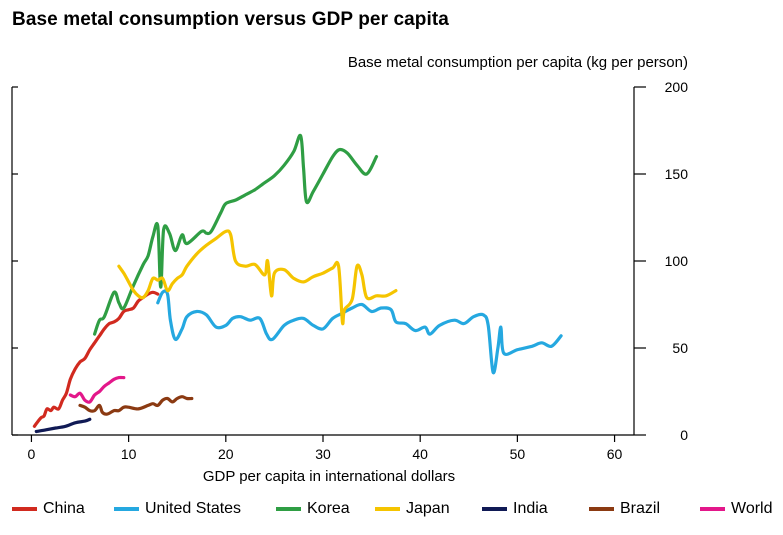 The width and height of the screenshot is (783, 535). What do you see at coordinates (329, 476) in the screenshot?
I see `x-axis-label: GDP per capita in international dollars` at bounding box center [329, 476].